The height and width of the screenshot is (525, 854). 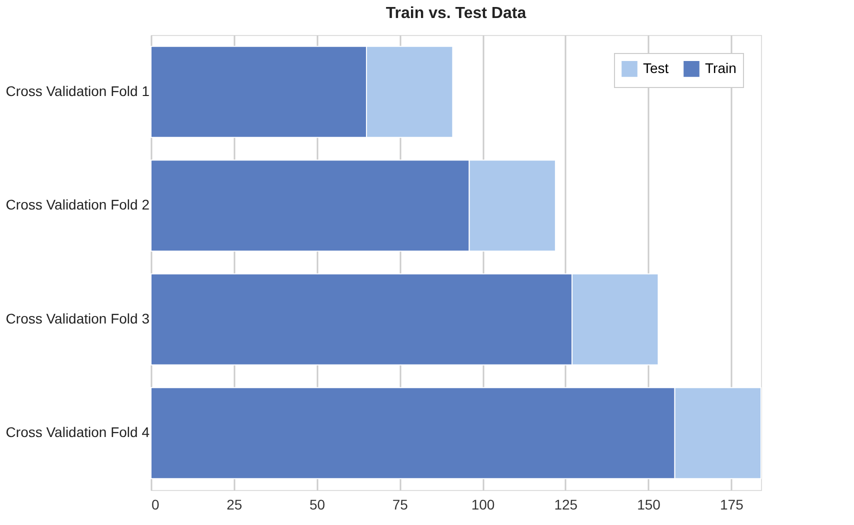 What do you see at coordinates (234, 504) in the screenshot?
I see `x-tick-label: 25` at bounding box center [234, 504].